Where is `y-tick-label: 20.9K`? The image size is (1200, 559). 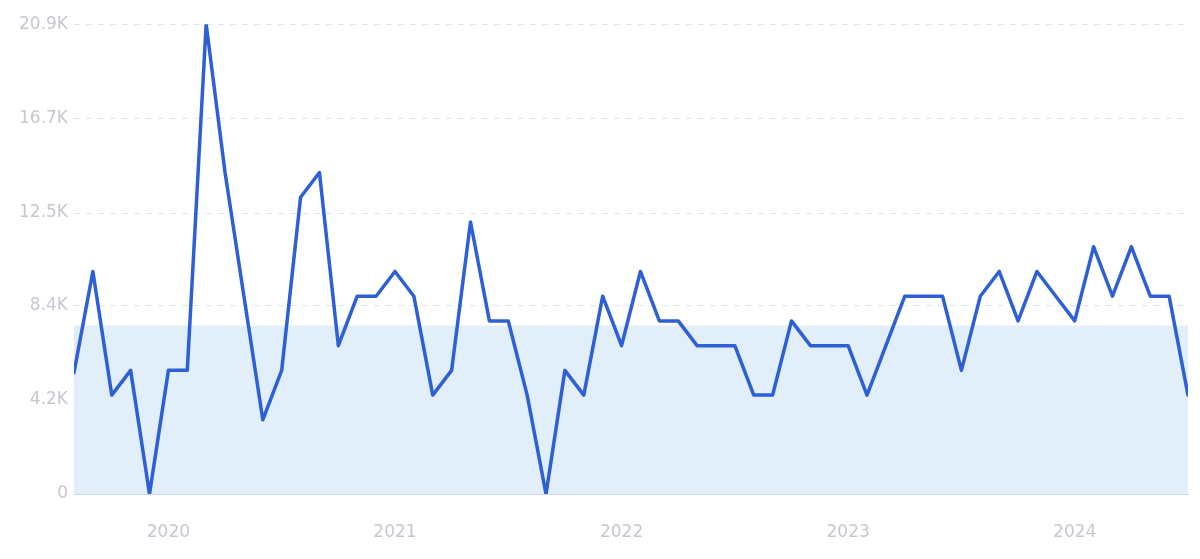
y-tick-label: 20.9K is located at coordinates (44, 22).